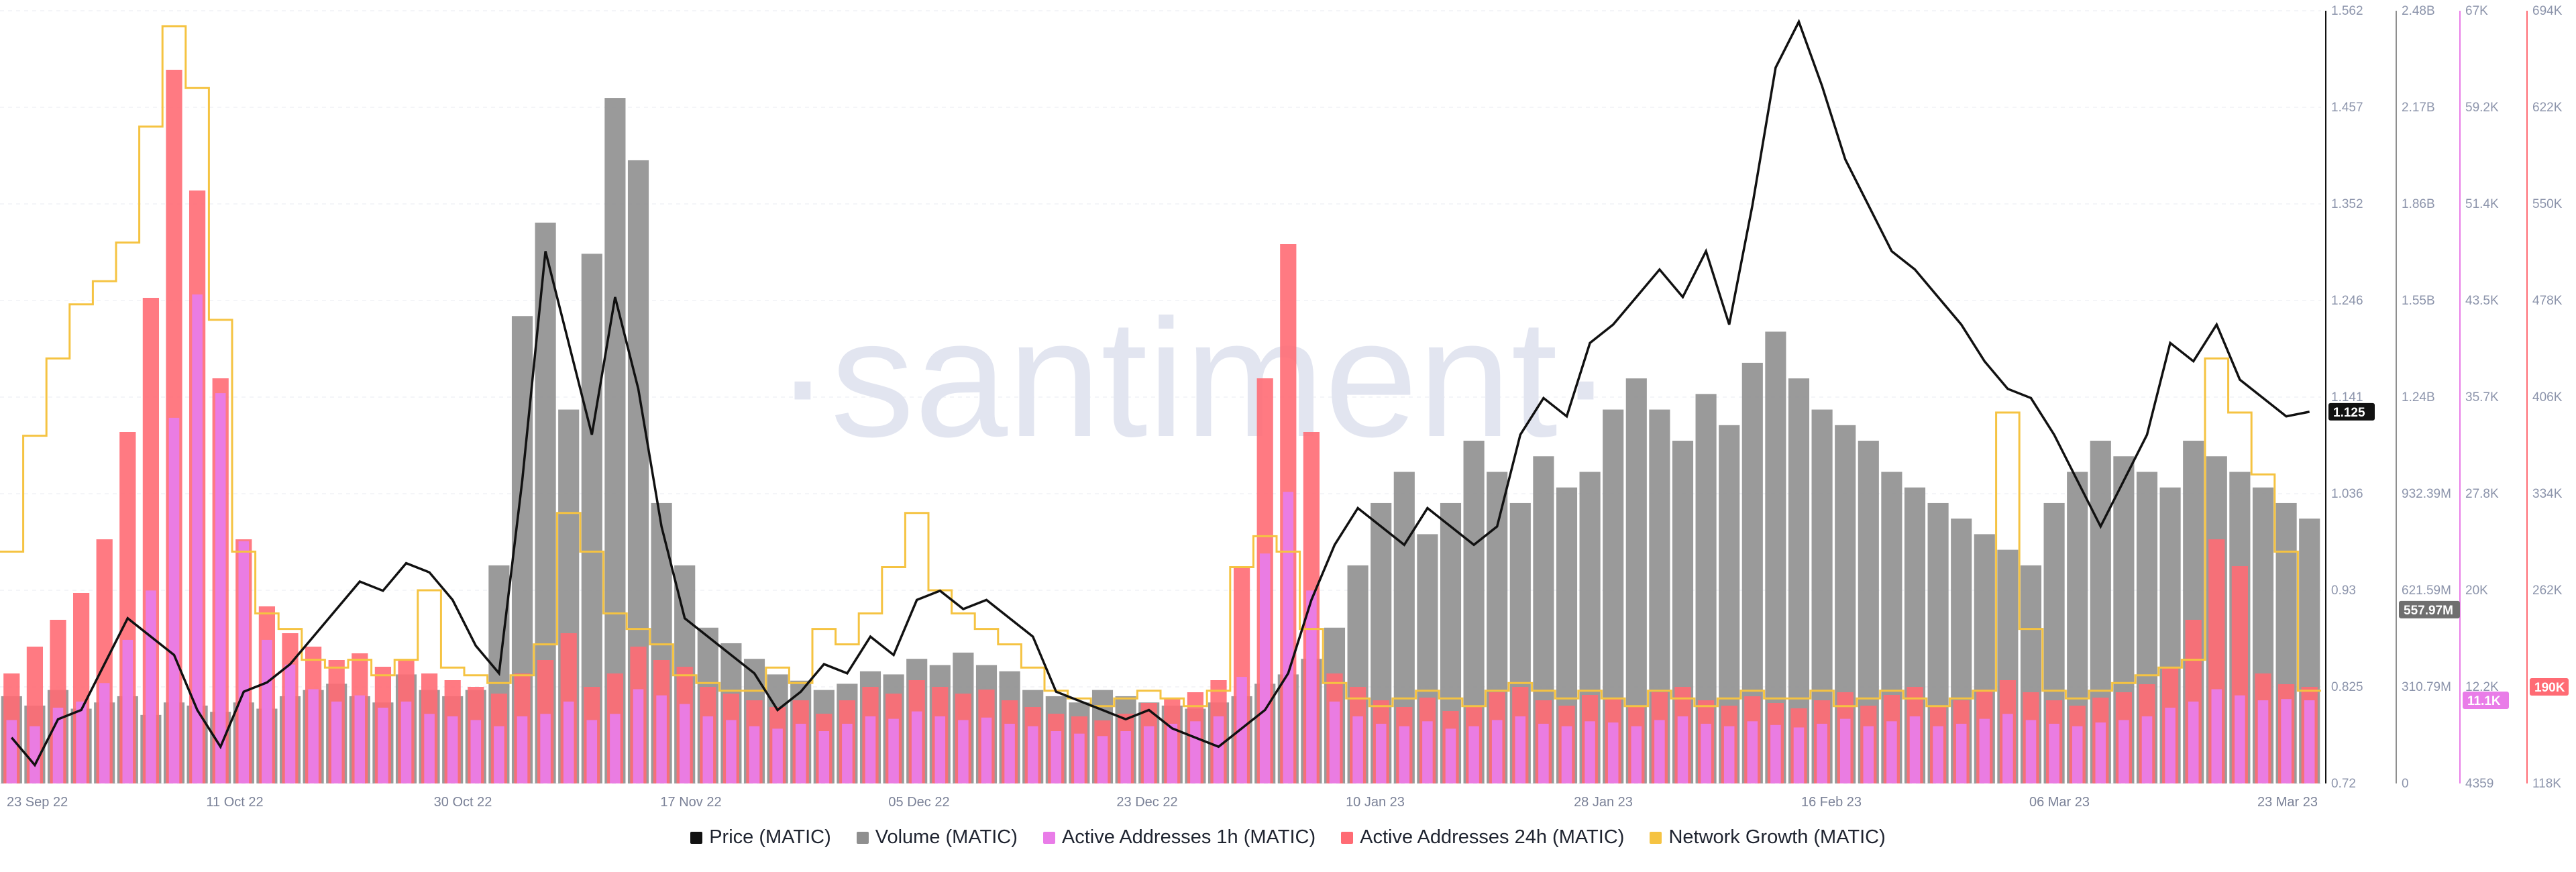 The height and width of the screenshot is (872, 2576). I want to click on price-matic-tick-label: 1.246, so click(2347, 301).